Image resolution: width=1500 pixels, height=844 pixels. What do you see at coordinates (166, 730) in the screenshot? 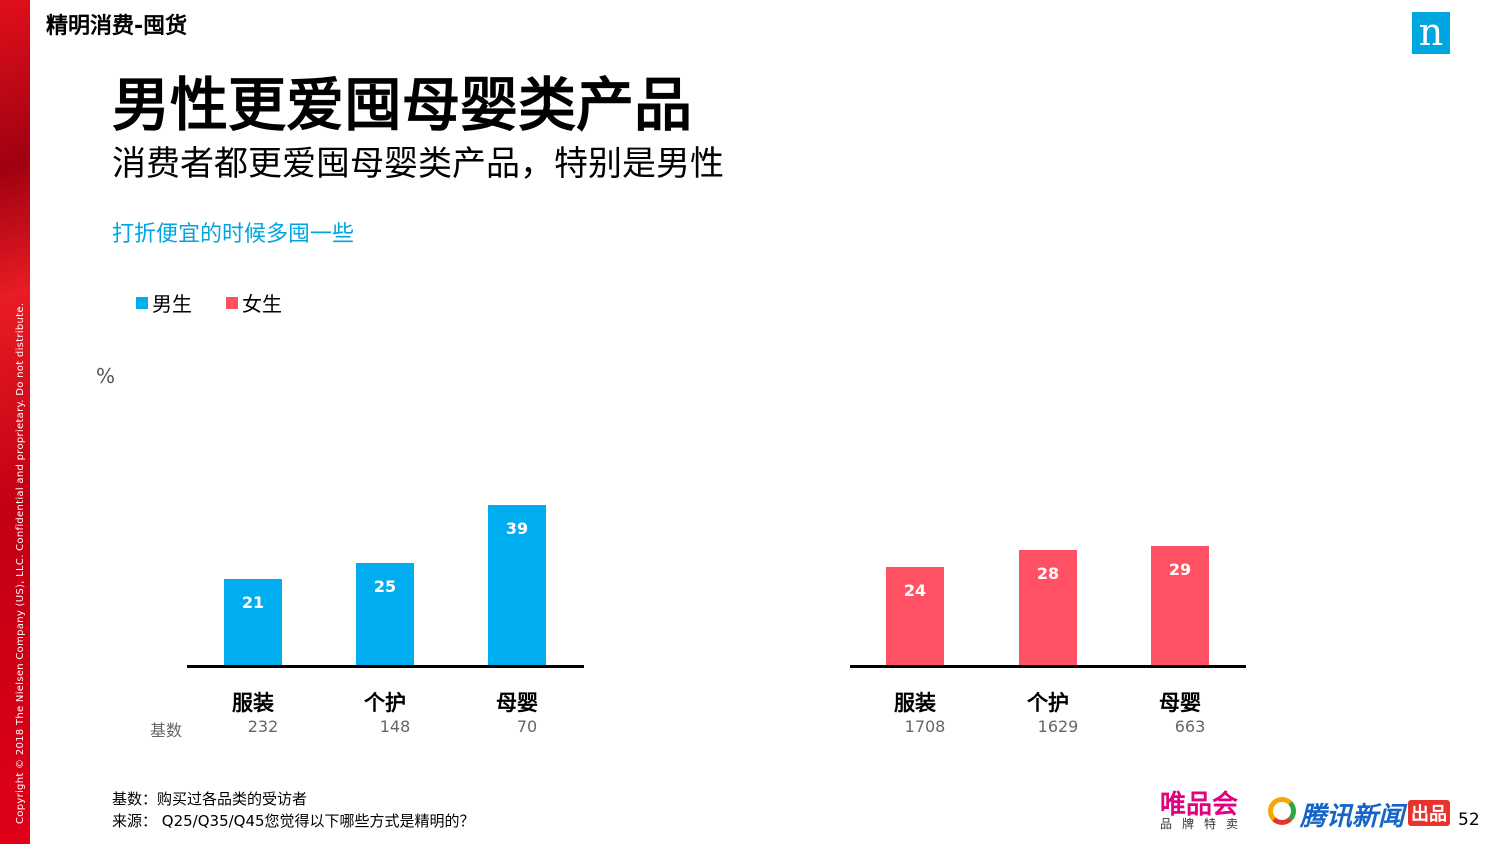
I see `base-label: 基数` at bounding box center [166, 730].